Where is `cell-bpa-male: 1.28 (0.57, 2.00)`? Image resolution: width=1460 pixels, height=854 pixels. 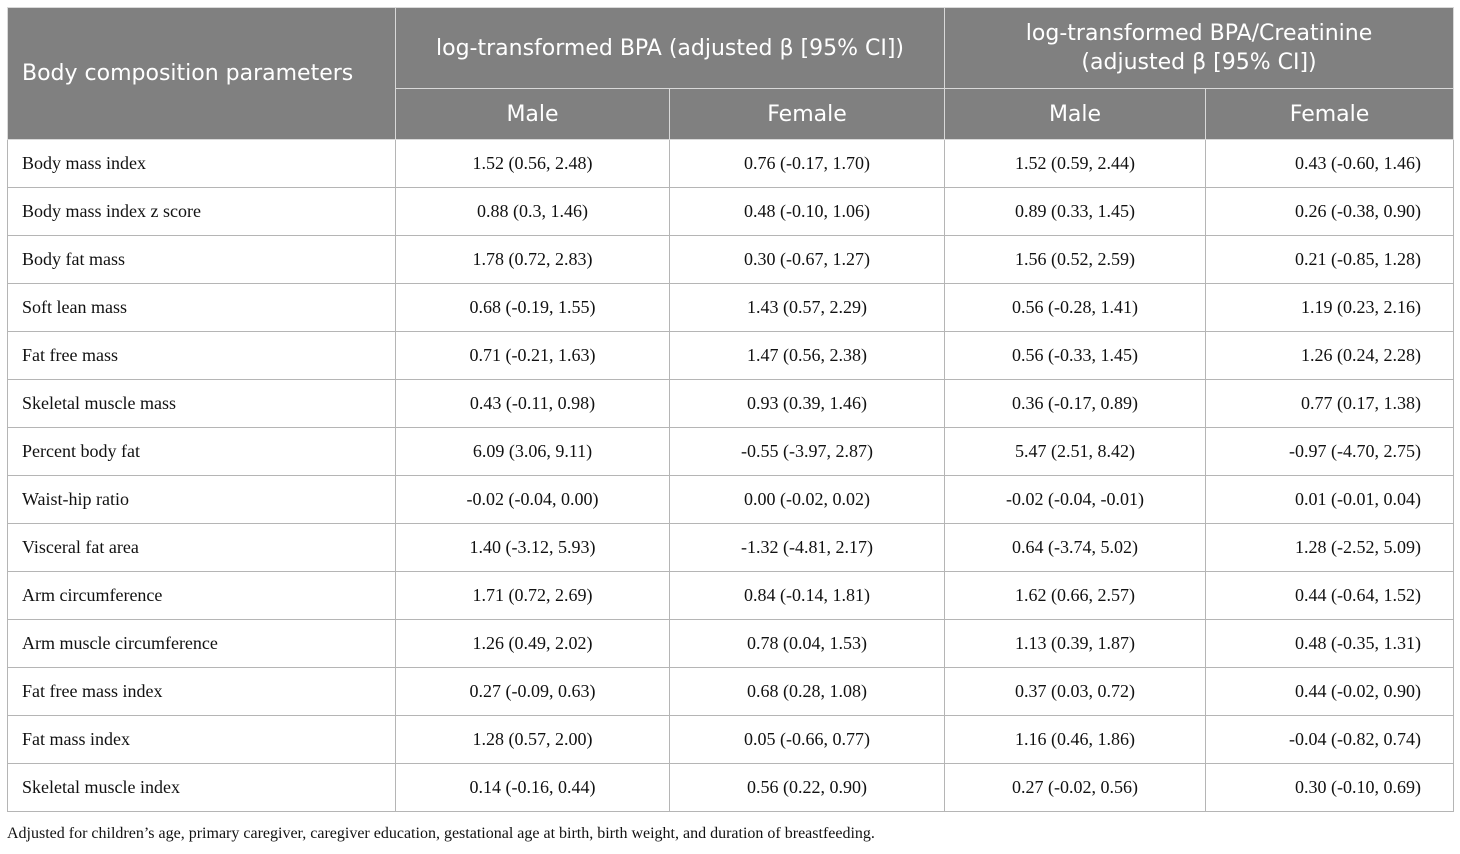
cell-bpa-male: 1.28 (0.57, 2.00) is located at coordinates (532, 739).